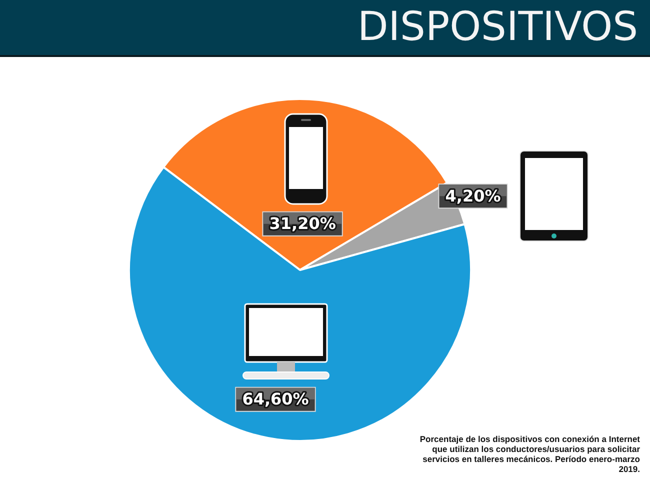 The image size is (650, 483). I want to click on data-label: 4,20%, so click(473, 196).